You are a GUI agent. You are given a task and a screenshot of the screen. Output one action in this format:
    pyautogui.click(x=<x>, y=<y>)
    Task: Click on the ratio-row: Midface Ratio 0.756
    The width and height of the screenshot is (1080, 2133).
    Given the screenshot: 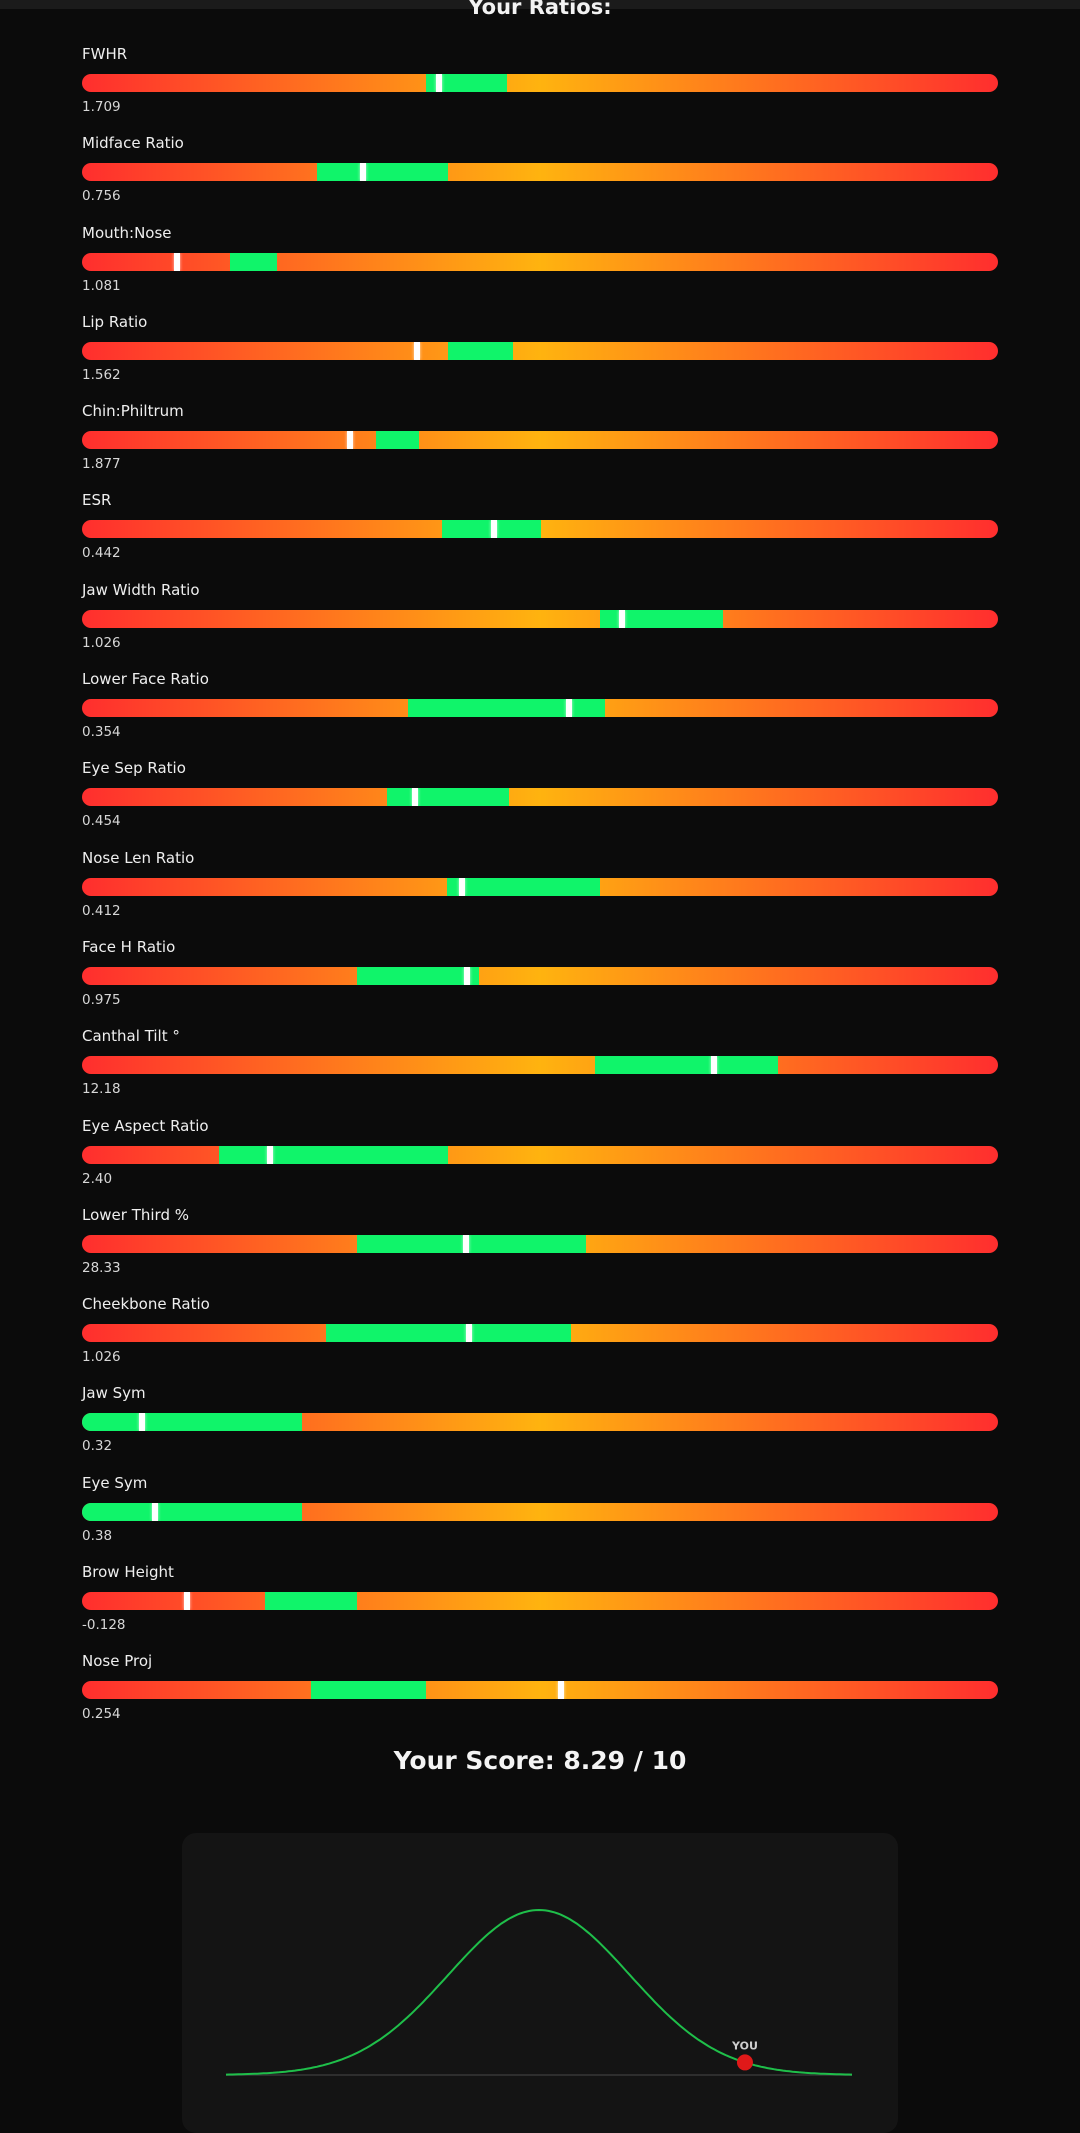 What is the action you would take?
    pyautogui.click(x=540, y=177)
    